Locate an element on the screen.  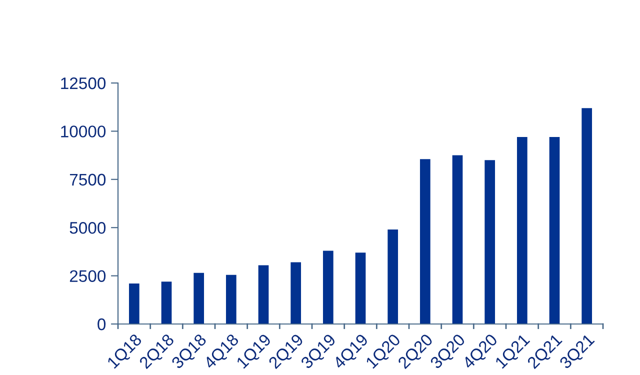
y-tick-label: 2500 is located at coordinates (88, 276).